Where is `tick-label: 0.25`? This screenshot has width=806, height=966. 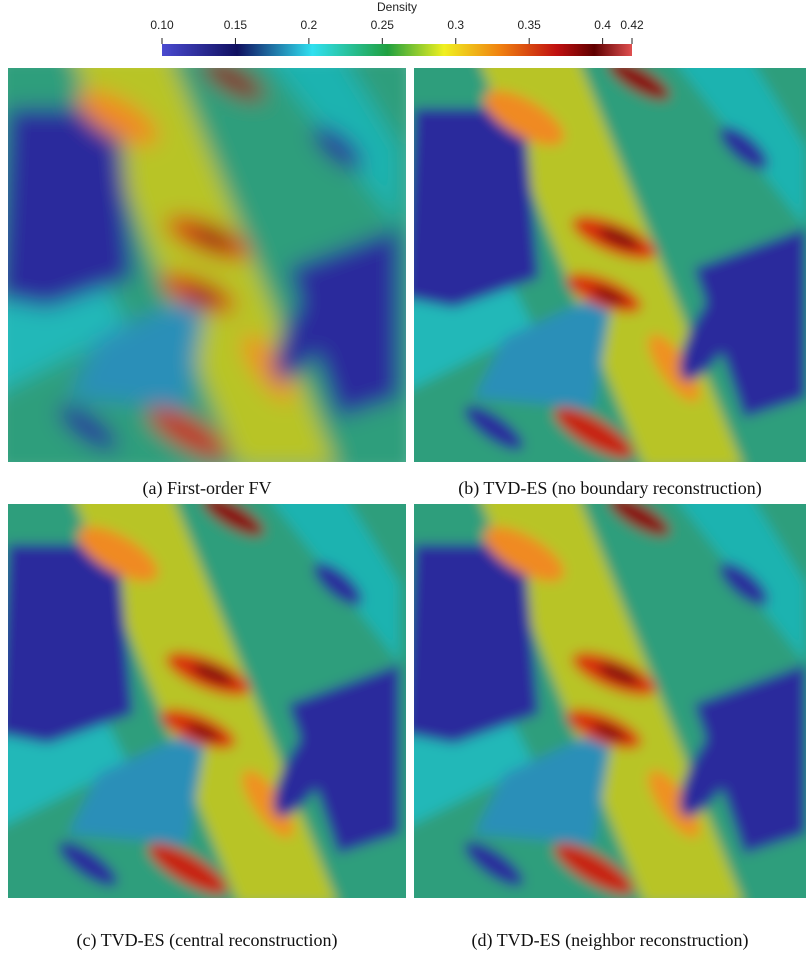
tick-label: 0.25 is located at coordinates (383, 25).